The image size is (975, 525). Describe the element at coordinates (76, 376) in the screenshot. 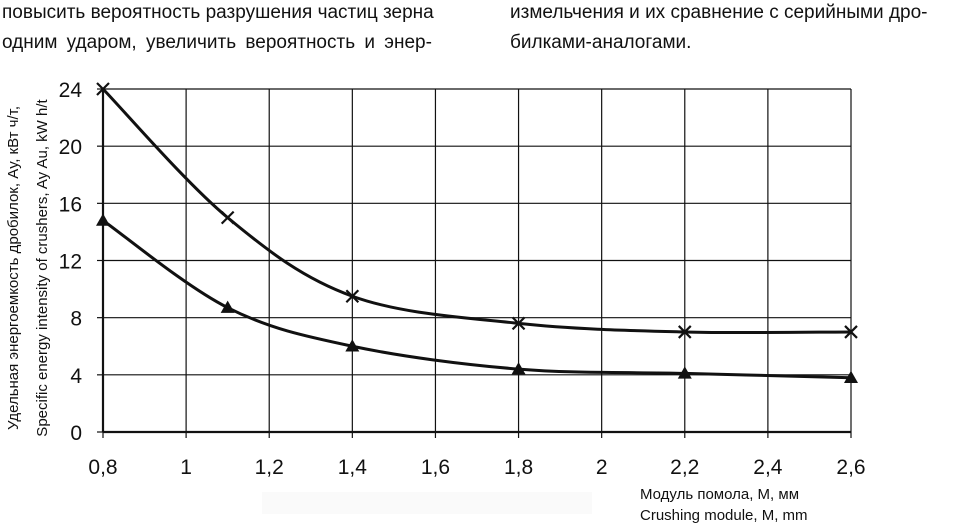

I see `y-tick-label: 4` at that location.